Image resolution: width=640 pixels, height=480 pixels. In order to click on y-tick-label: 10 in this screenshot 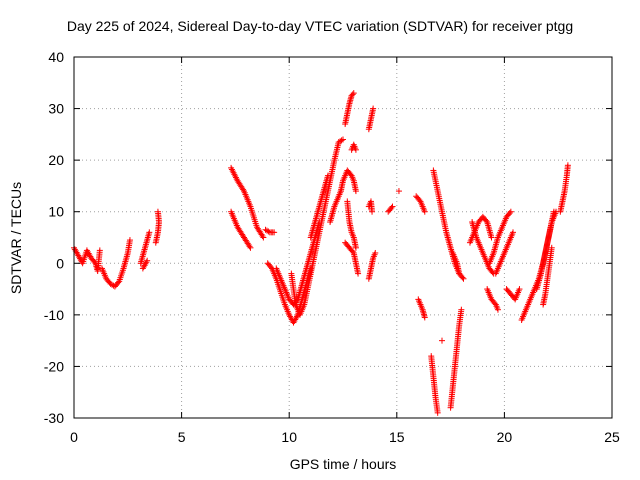, I will do `click(56, 212)`.